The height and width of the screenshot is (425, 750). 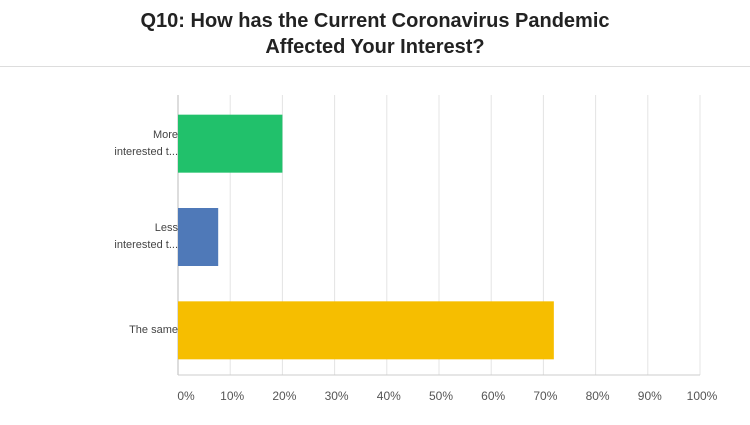 I want to click on y-tick-label: The same, so click(x=153, y=329).